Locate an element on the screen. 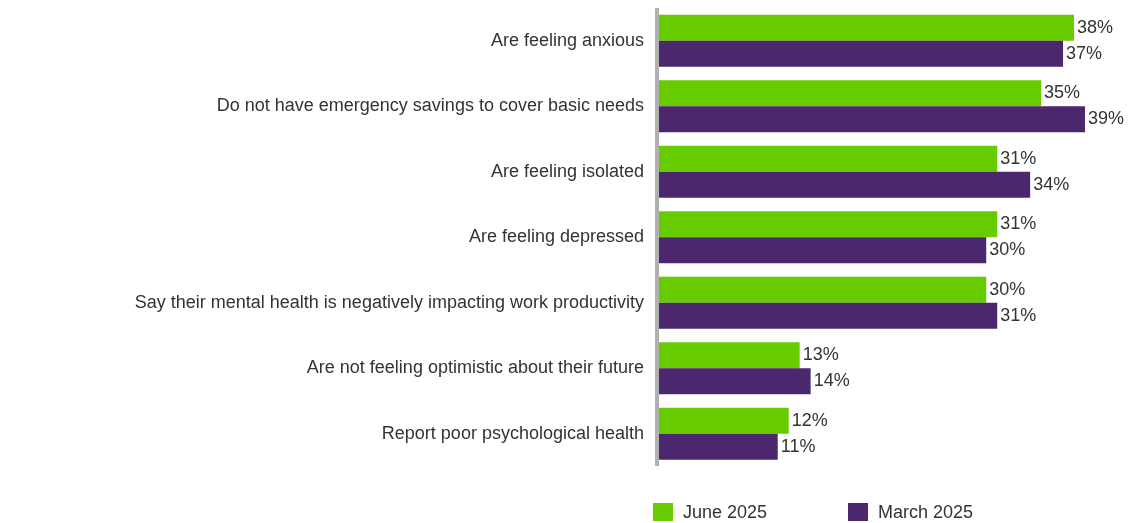  legend-label: June 2025 is located at coordinates (725, 511).